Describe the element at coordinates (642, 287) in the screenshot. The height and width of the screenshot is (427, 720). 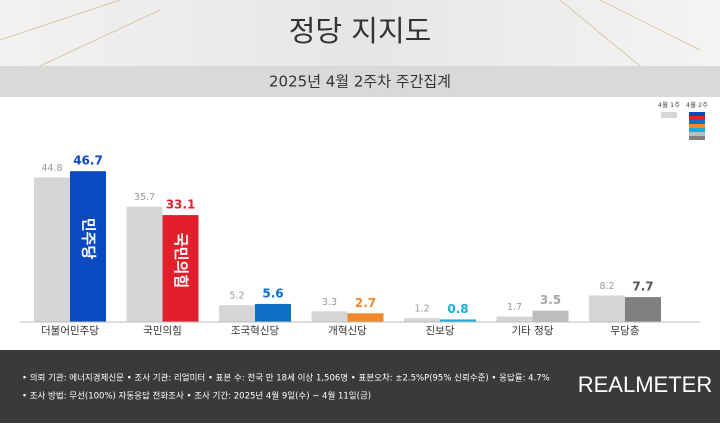
I see `value-label: 7.7` at that location.